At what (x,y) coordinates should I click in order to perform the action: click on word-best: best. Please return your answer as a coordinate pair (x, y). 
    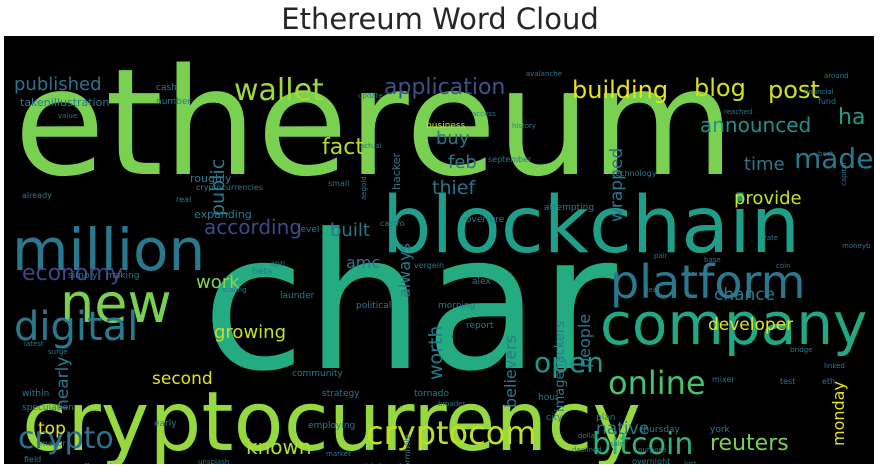
    Looking at the image, I should click on (825, 154).